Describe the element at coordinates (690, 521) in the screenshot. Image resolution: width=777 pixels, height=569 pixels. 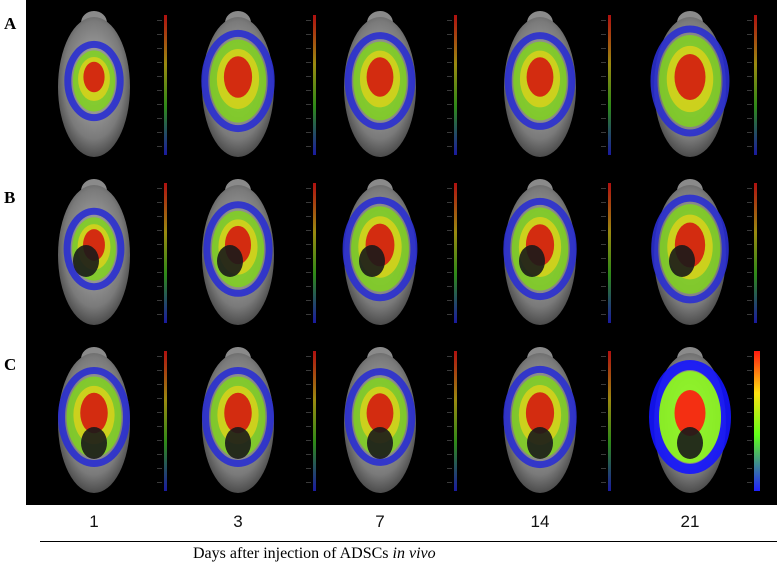
I see `day-label-21: 21` at that location.